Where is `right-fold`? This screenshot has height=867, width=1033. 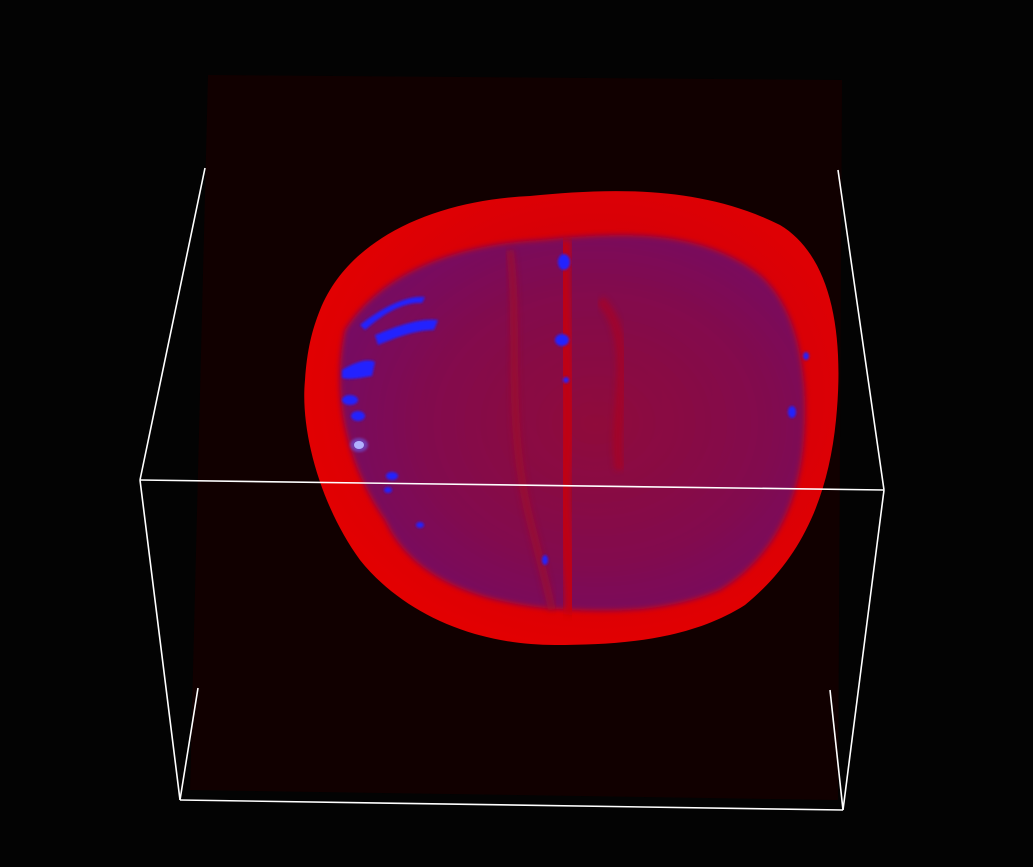 right-fold is located at coordinates (611, 383).